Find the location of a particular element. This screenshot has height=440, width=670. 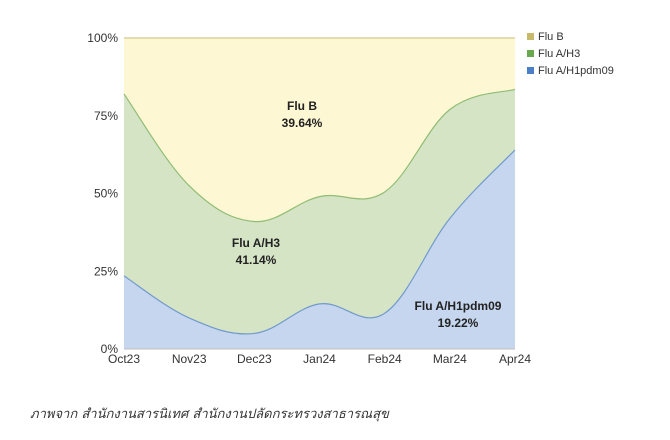

y-tick-label: 50% is located at coordinates (106, 194).